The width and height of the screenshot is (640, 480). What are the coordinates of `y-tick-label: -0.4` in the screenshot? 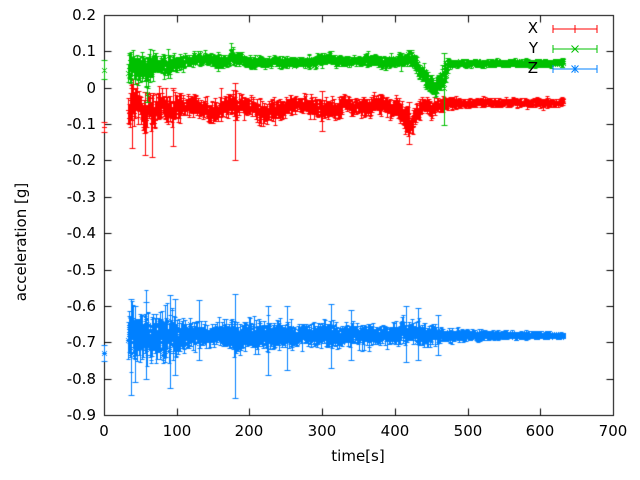 It's located at (81, 233).